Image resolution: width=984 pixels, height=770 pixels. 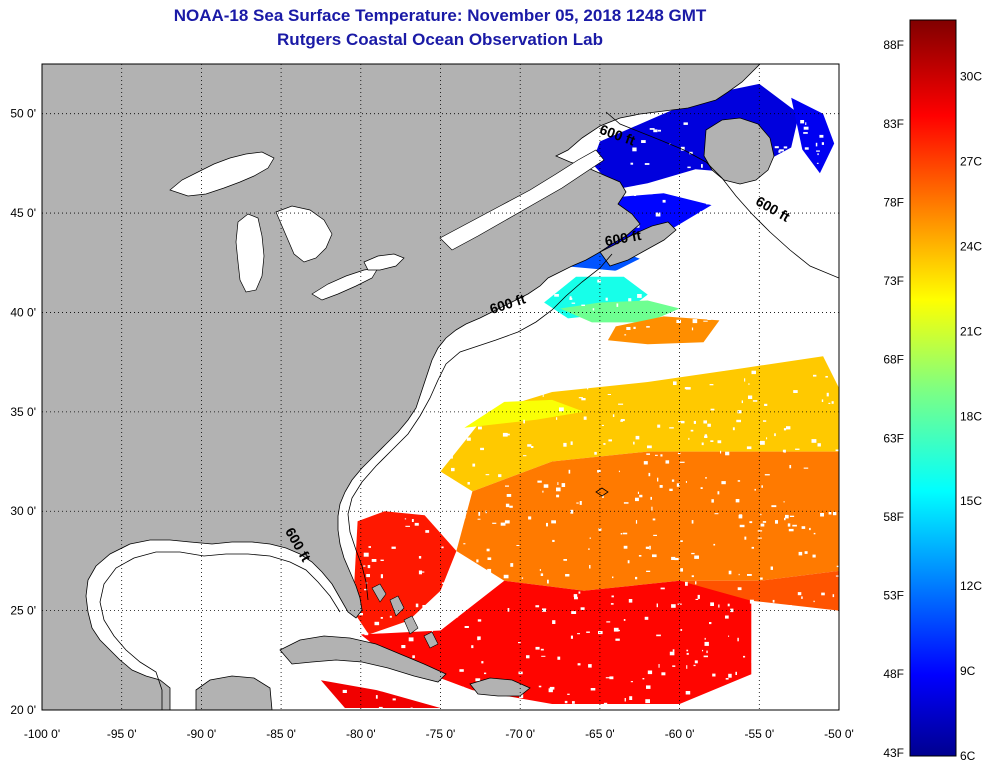 What do you see at coordinates (524, 413) in the screenshot?
I see `sst-region-gulf-stream-edge` at bounding box center [524, 413].